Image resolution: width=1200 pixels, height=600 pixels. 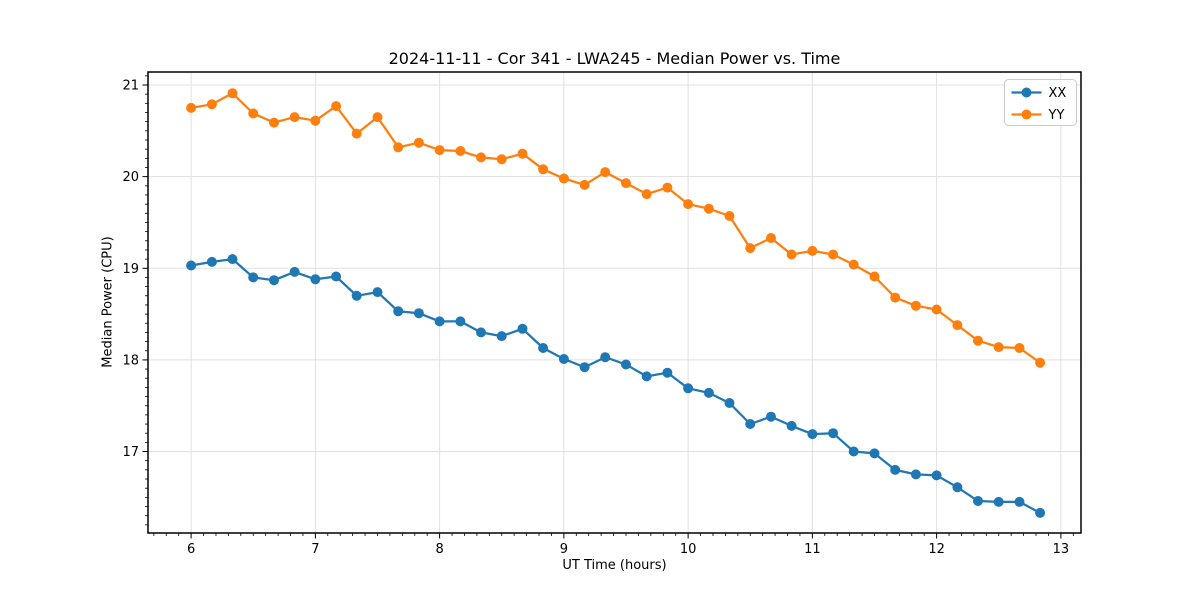 I want to click on x-tick-label: 6, so click(x=191, y=549).